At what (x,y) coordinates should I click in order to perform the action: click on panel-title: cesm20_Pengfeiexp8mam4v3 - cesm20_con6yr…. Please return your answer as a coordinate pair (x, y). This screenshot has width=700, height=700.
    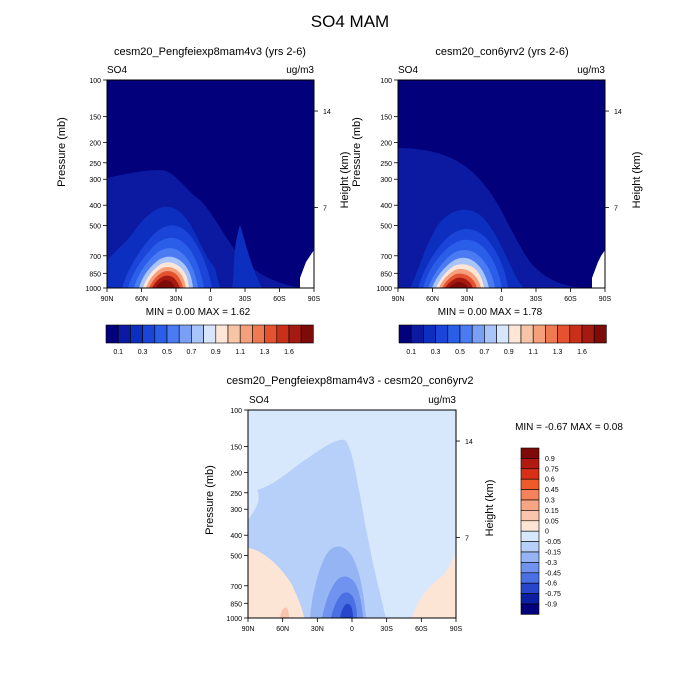
    Looking at the image, I should click on (349, 381).